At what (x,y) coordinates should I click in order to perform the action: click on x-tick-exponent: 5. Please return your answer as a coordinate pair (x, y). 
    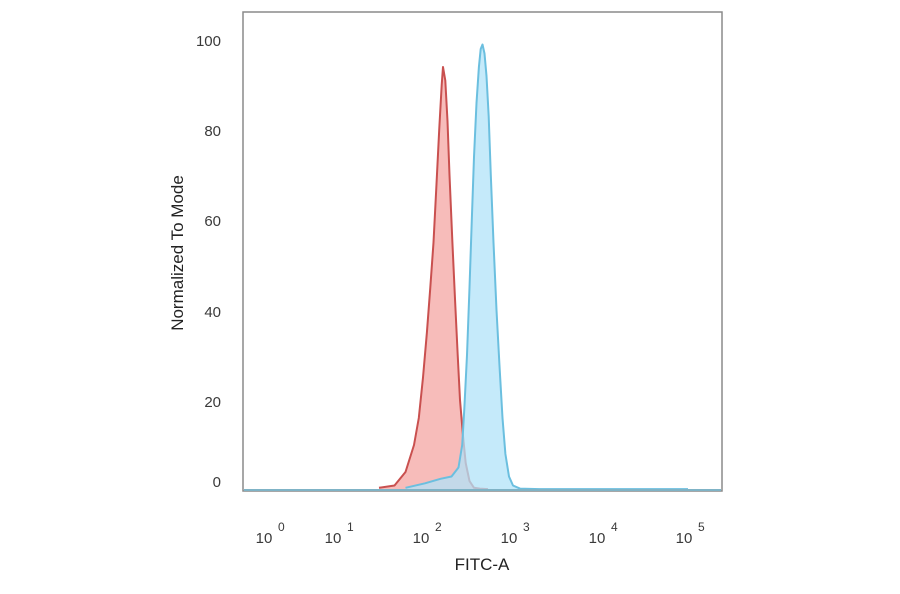
    Looking at the image, I should click on (701, 527).